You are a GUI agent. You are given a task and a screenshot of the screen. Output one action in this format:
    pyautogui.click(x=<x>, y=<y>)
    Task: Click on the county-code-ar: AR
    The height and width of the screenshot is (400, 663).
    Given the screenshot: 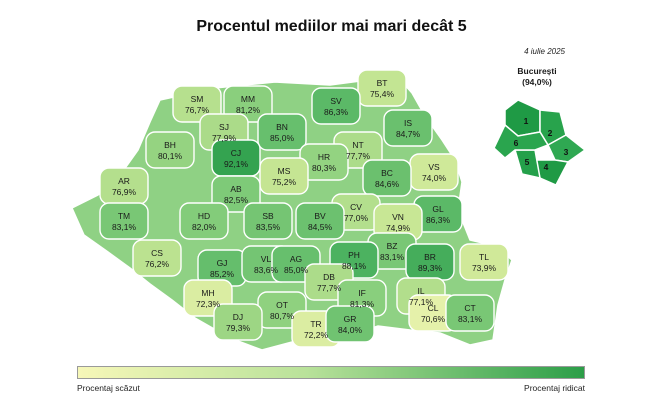 What is the action you would take?
    pyautogui.click(x=124, y=181)
    